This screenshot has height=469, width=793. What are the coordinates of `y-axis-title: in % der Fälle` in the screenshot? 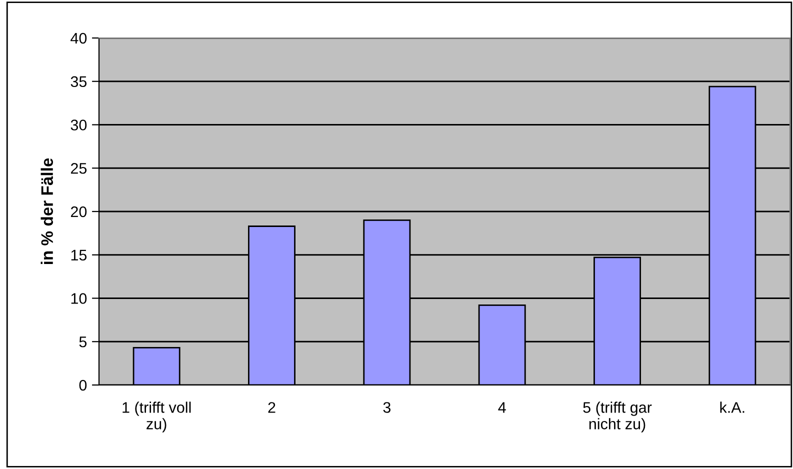 It's located at (47, 211).